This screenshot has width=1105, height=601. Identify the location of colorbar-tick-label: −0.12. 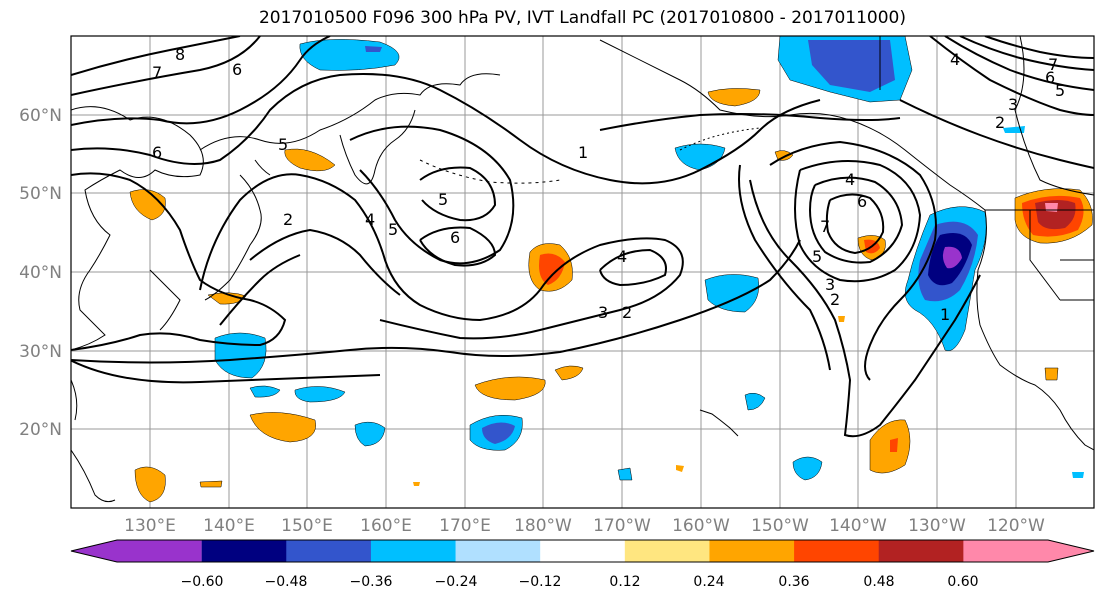
(540, 582).